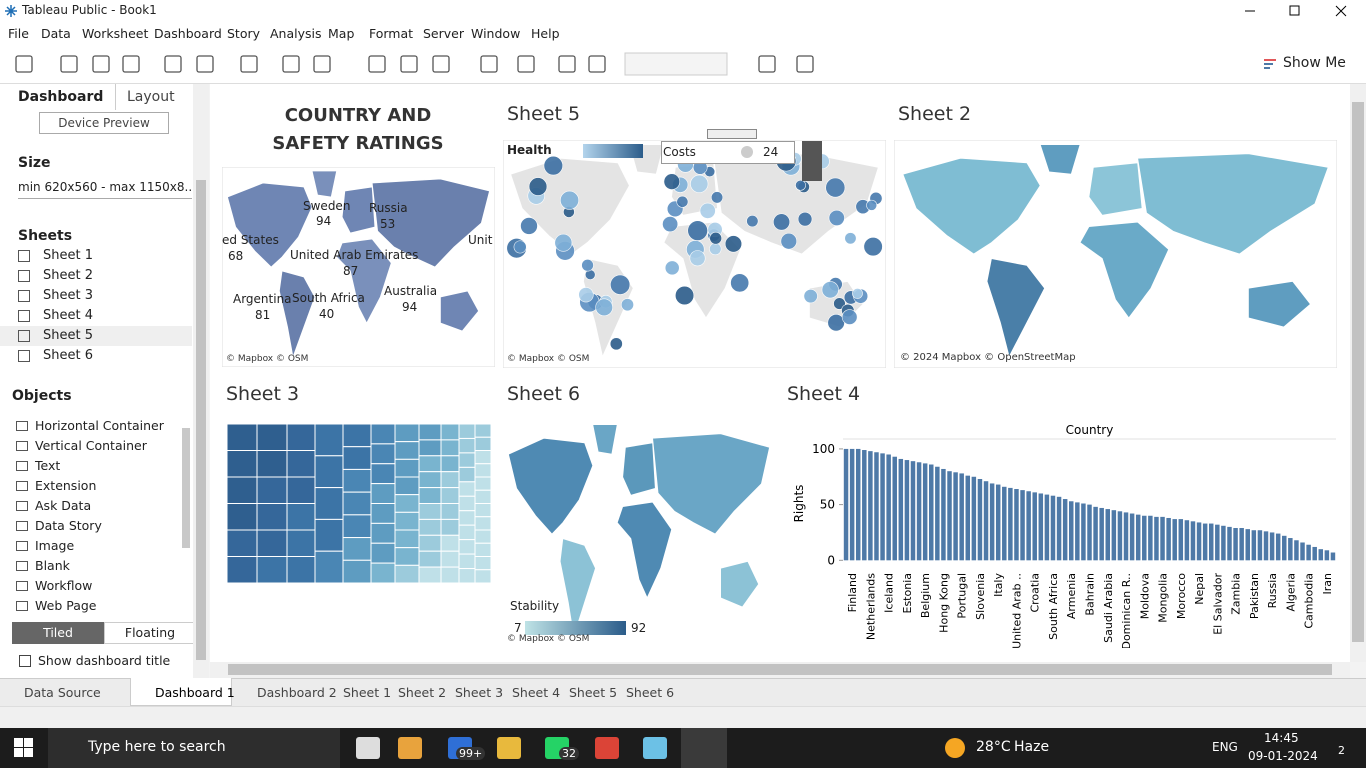 This screenshot has height=768, width=1366. Describe the element at coordinates (104, 123) in the screenshot. I see `device-preview-button: Device Preview` at that location.